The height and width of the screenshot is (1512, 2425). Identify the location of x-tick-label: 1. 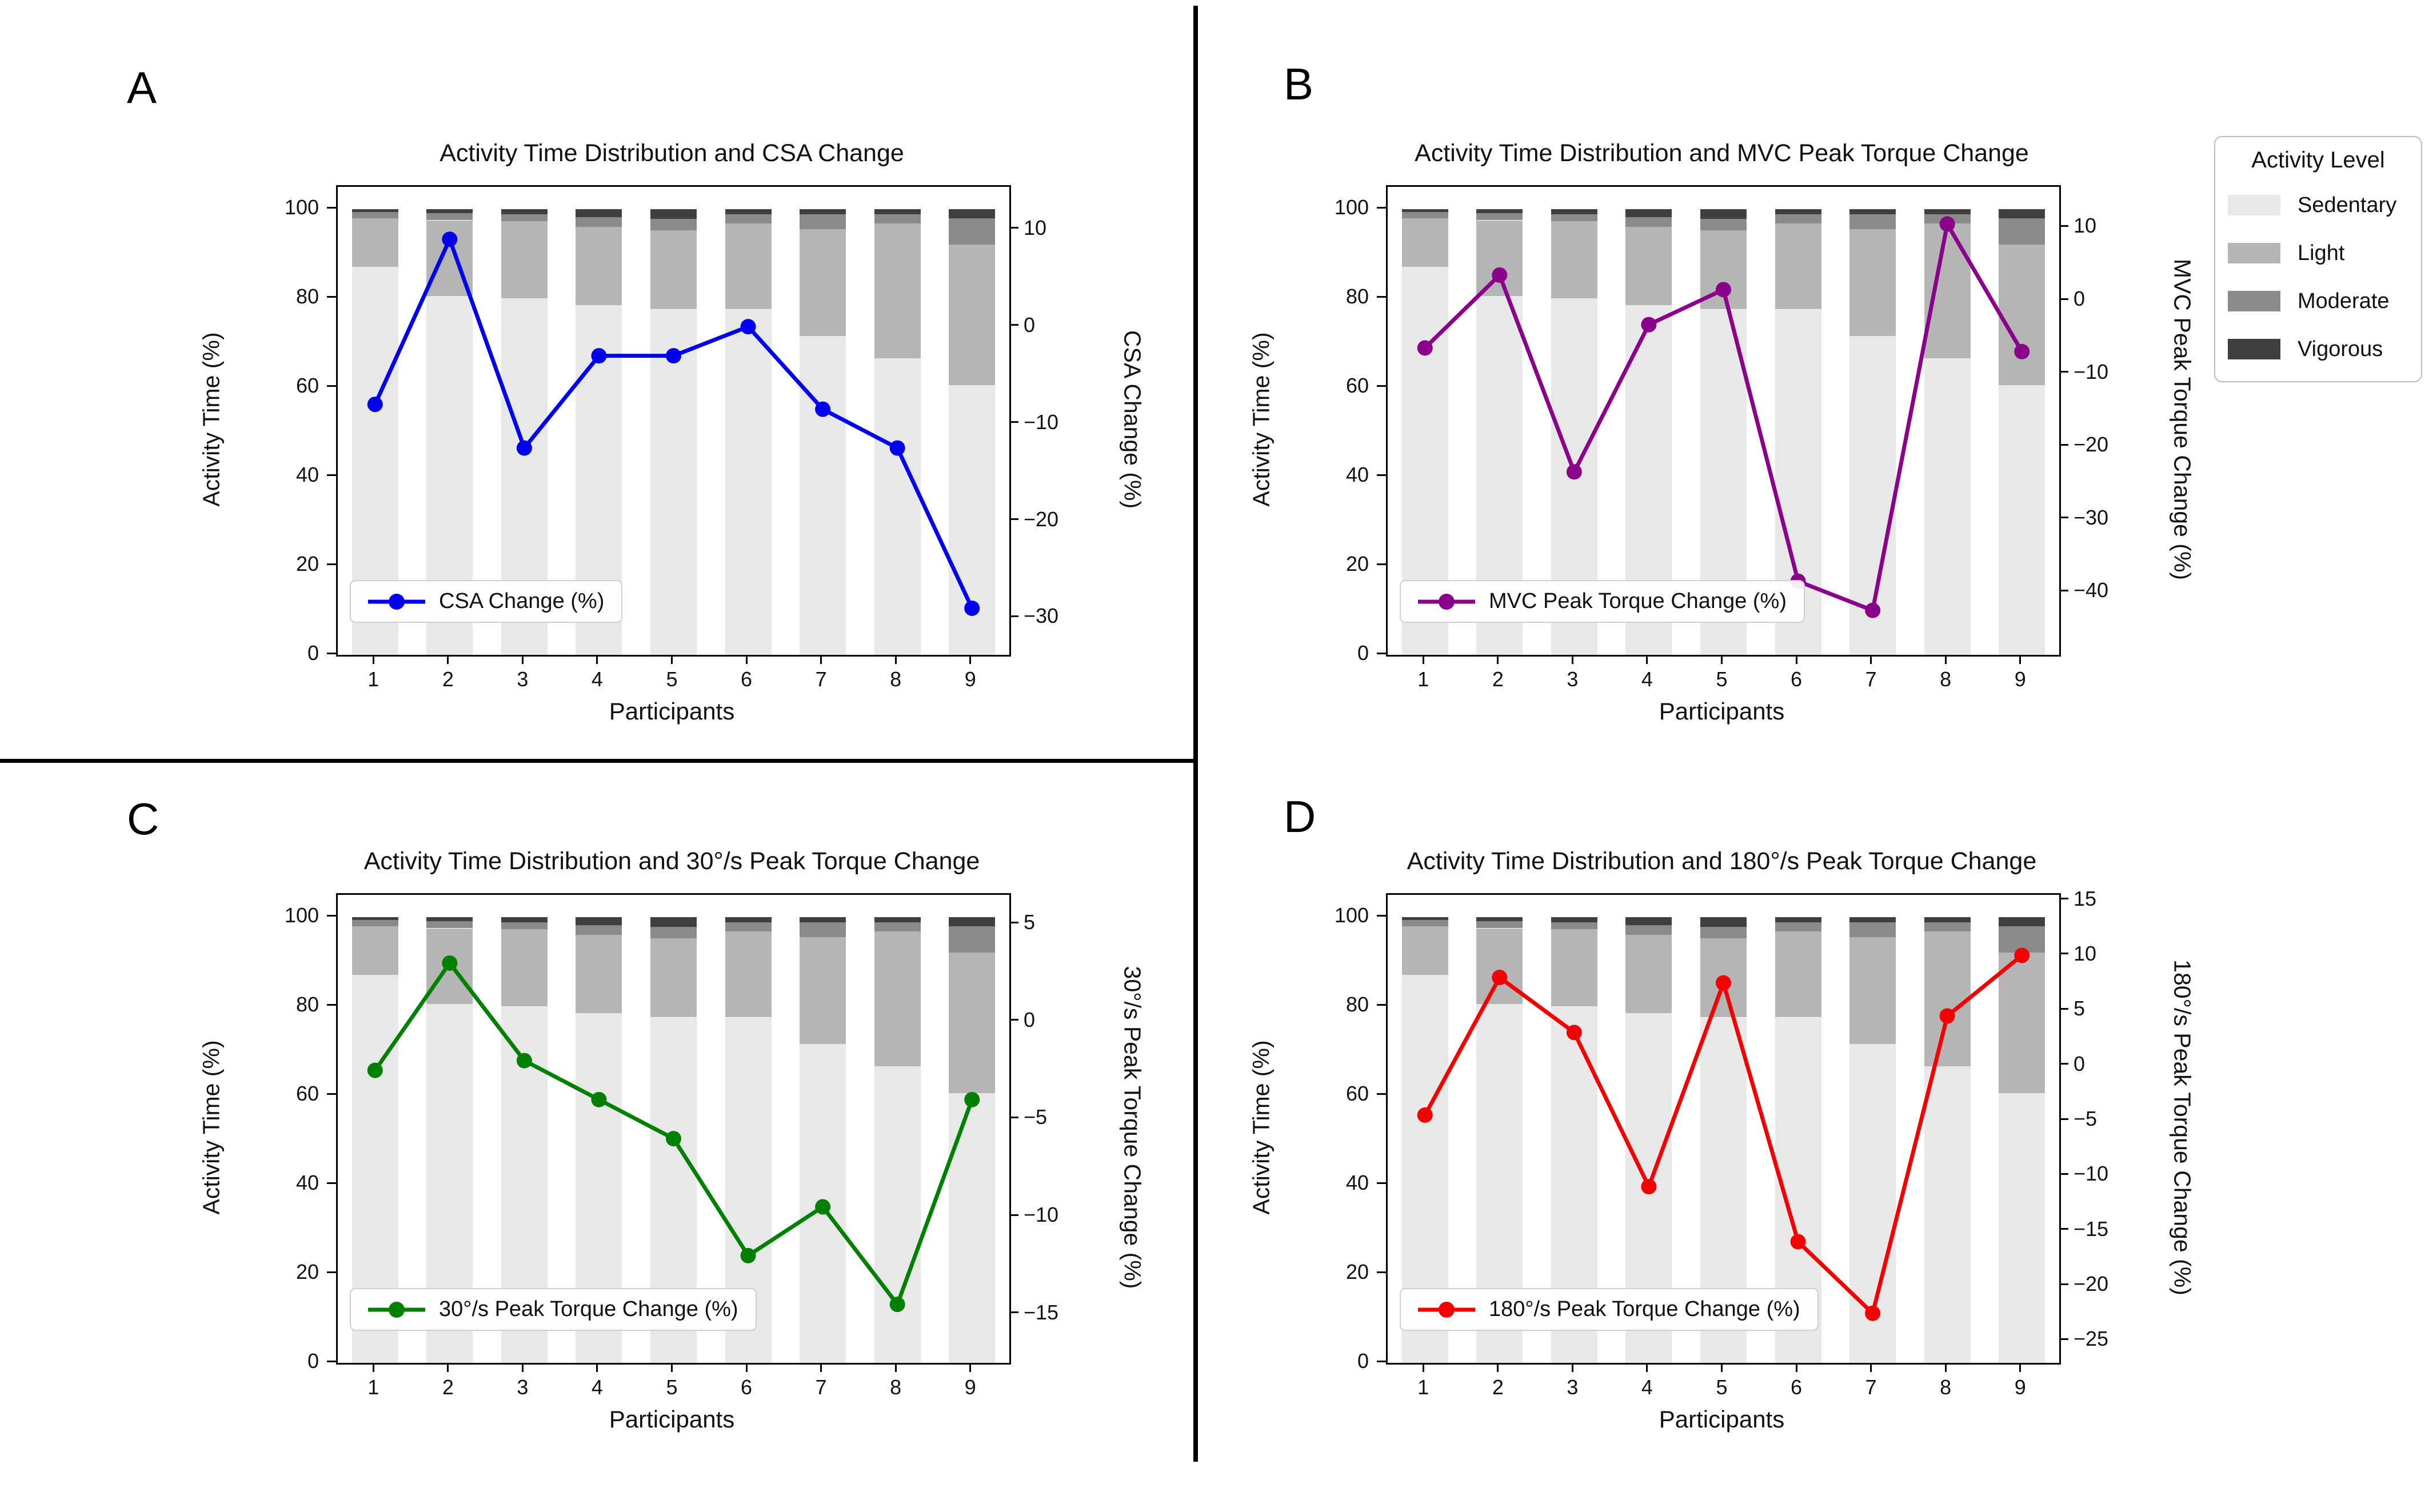
(373, 1387).